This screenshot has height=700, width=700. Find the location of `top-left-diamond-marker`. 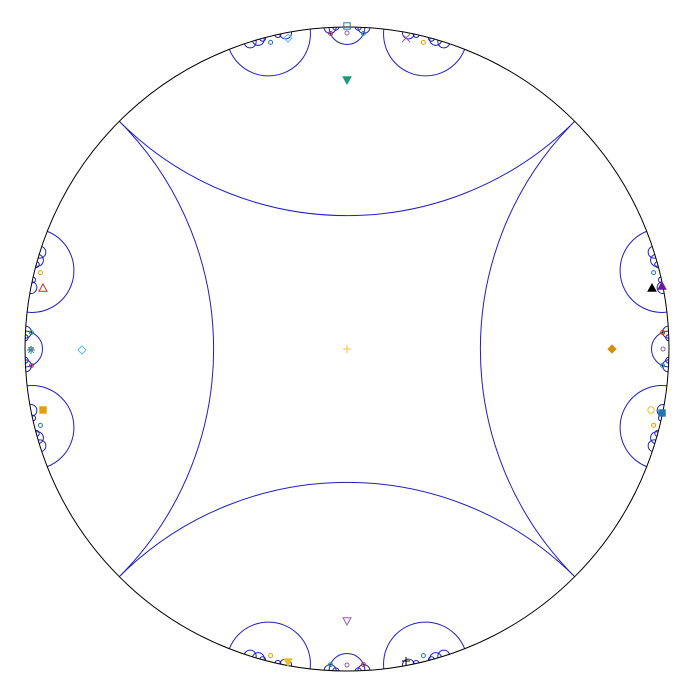

top-left-diamond-marker is located at coordinates (288, 38).